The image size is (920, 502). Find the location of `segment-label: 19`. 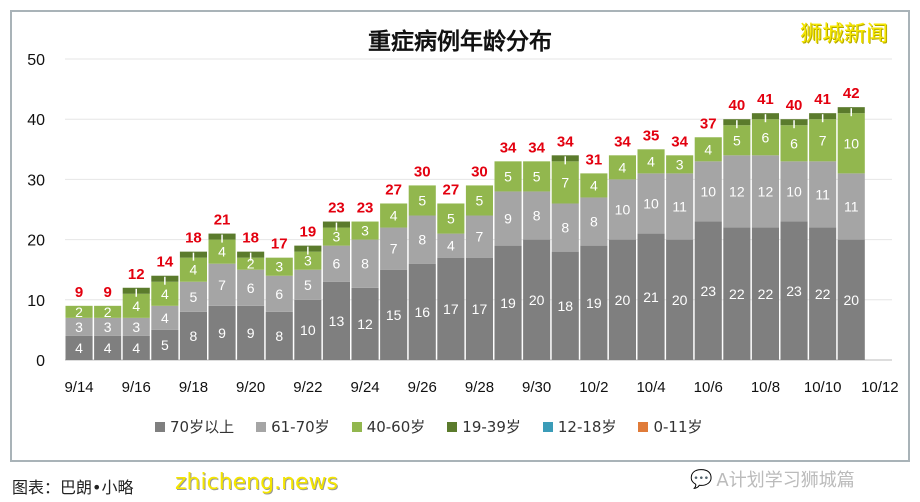

segment-label: 19 is located at coordinates (508, 303).